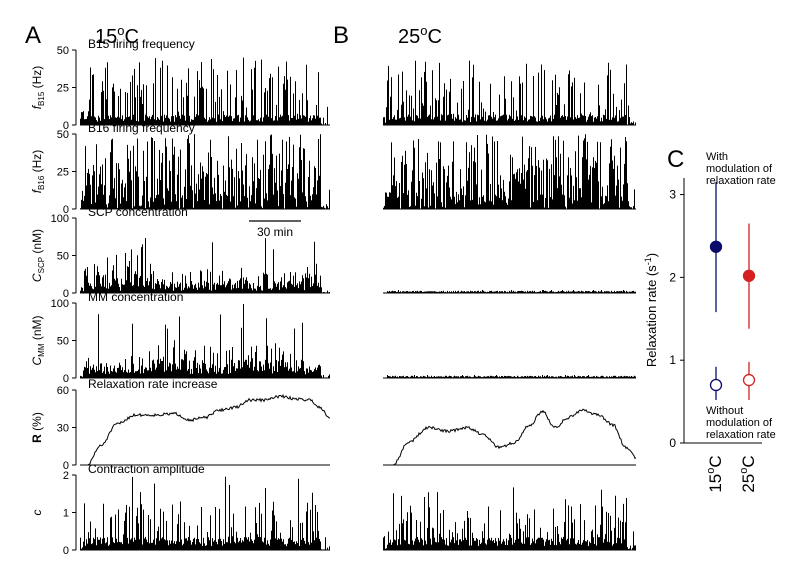  What do you see at coordinates (135, 297) in the screenshot?
I see `trace-row-title: MM concentration` at bounding box center [135, 297].